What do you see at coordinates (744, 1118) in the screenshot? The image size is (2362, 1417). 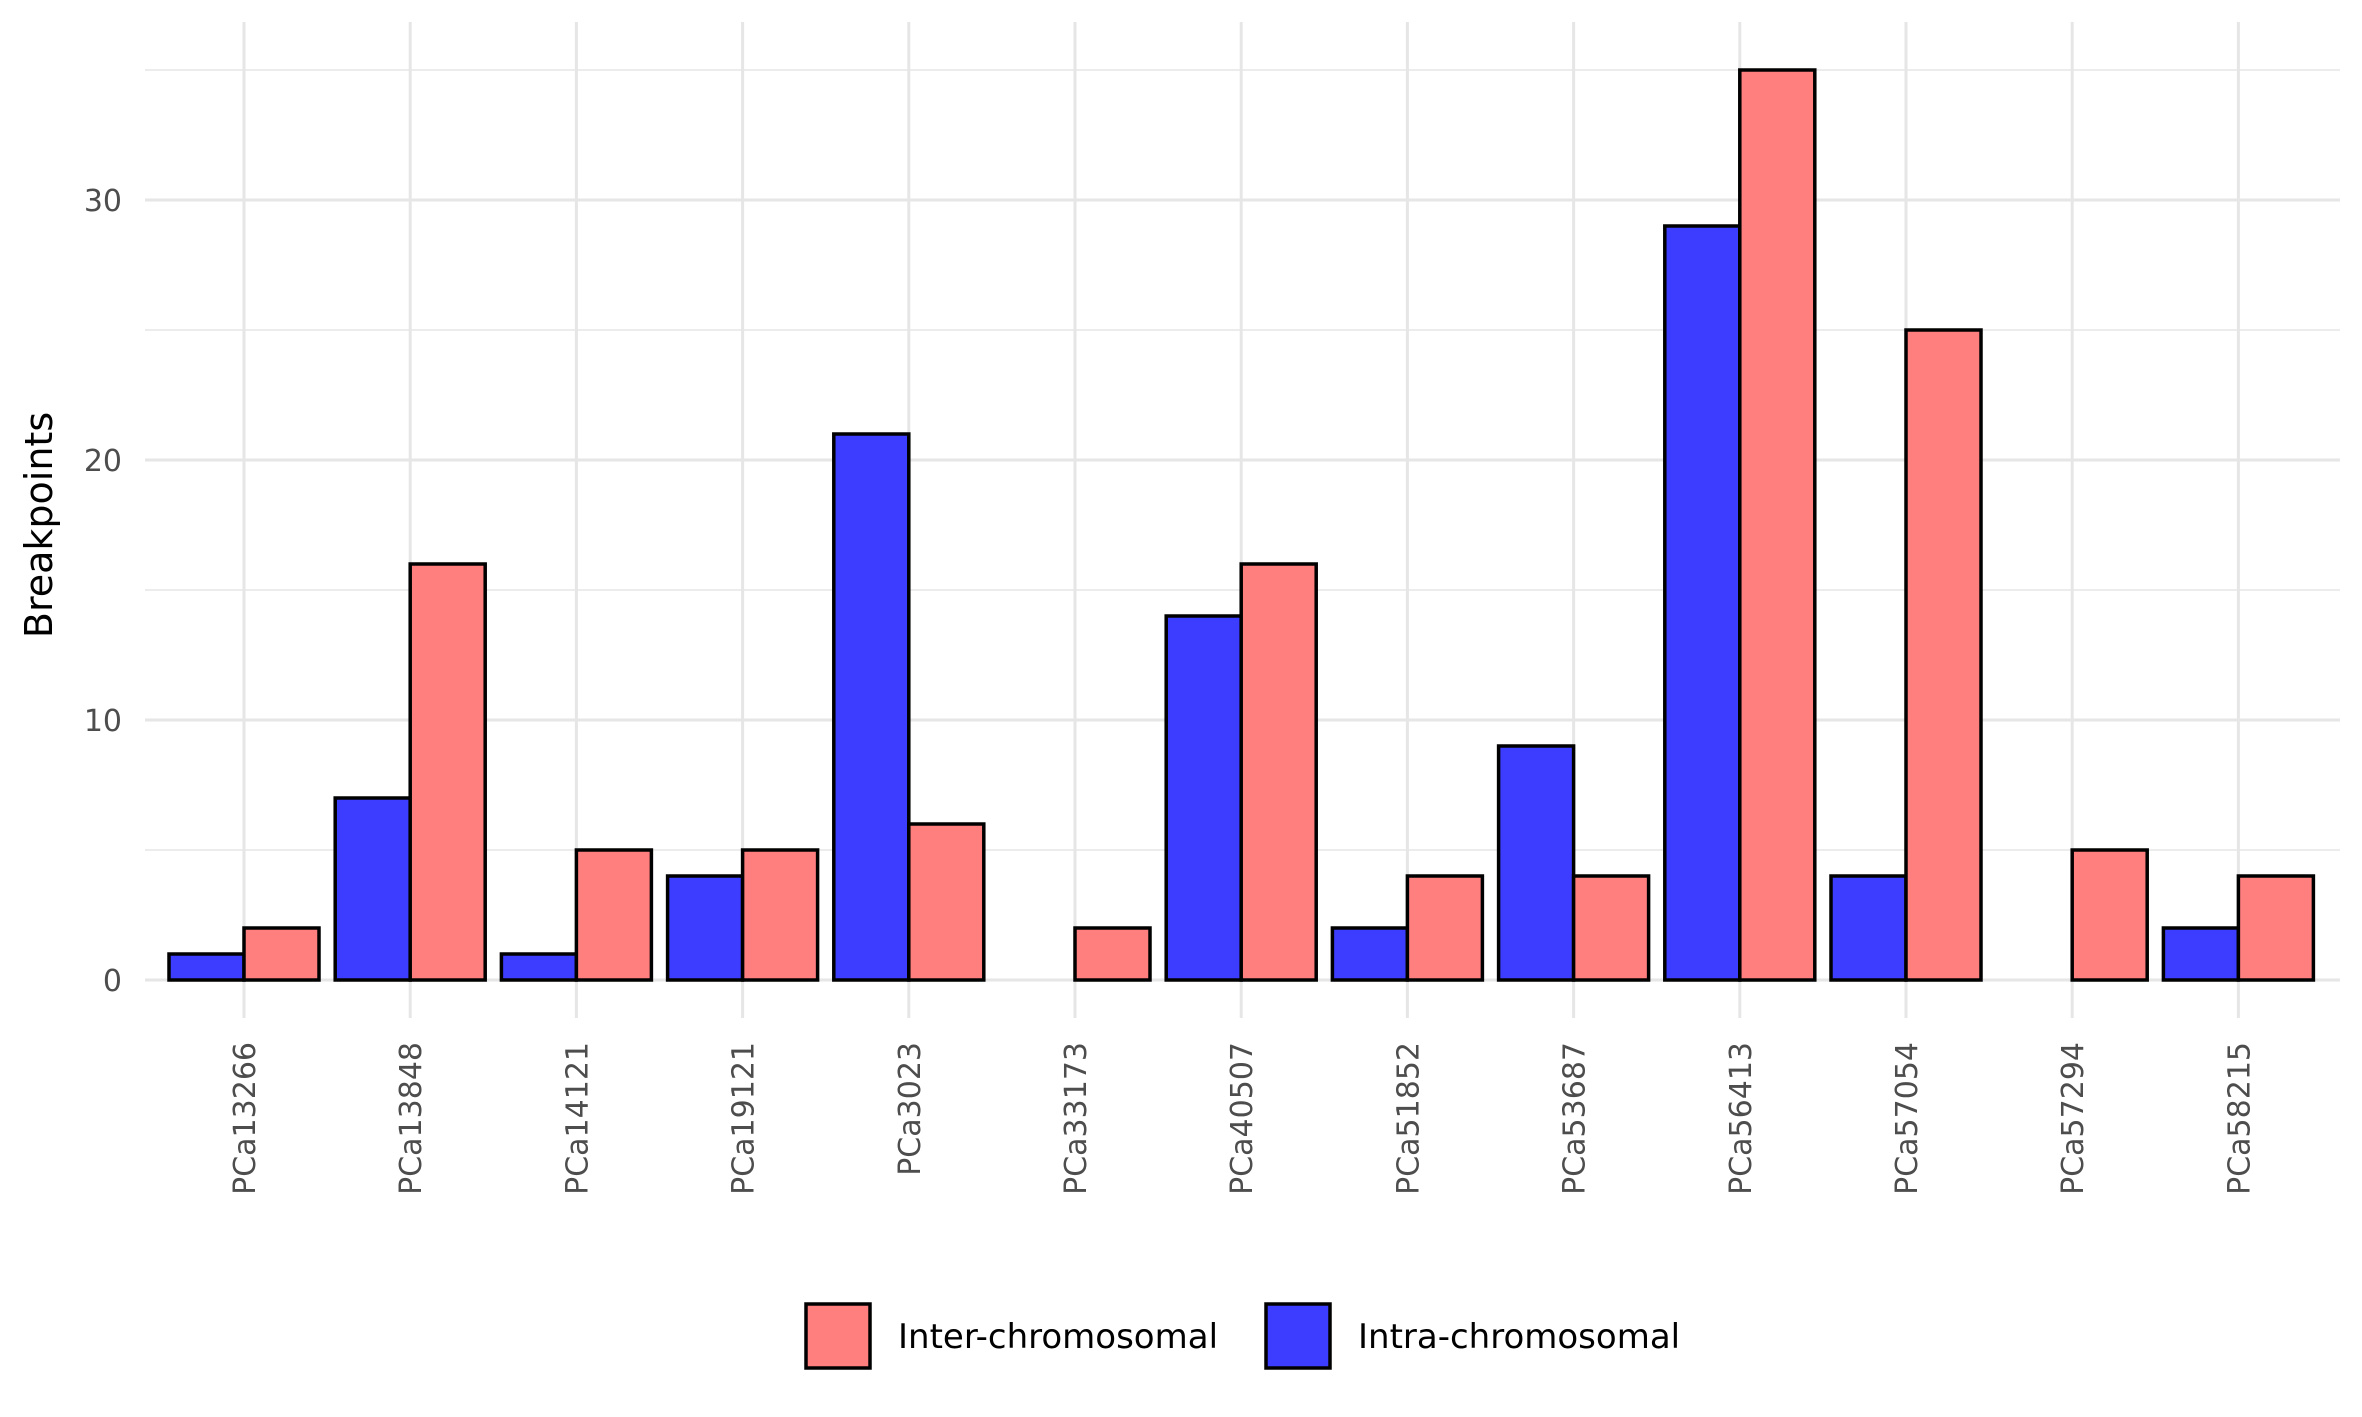 I see `x-tick-label: PCa19121` at bounding box center [744, 1118].